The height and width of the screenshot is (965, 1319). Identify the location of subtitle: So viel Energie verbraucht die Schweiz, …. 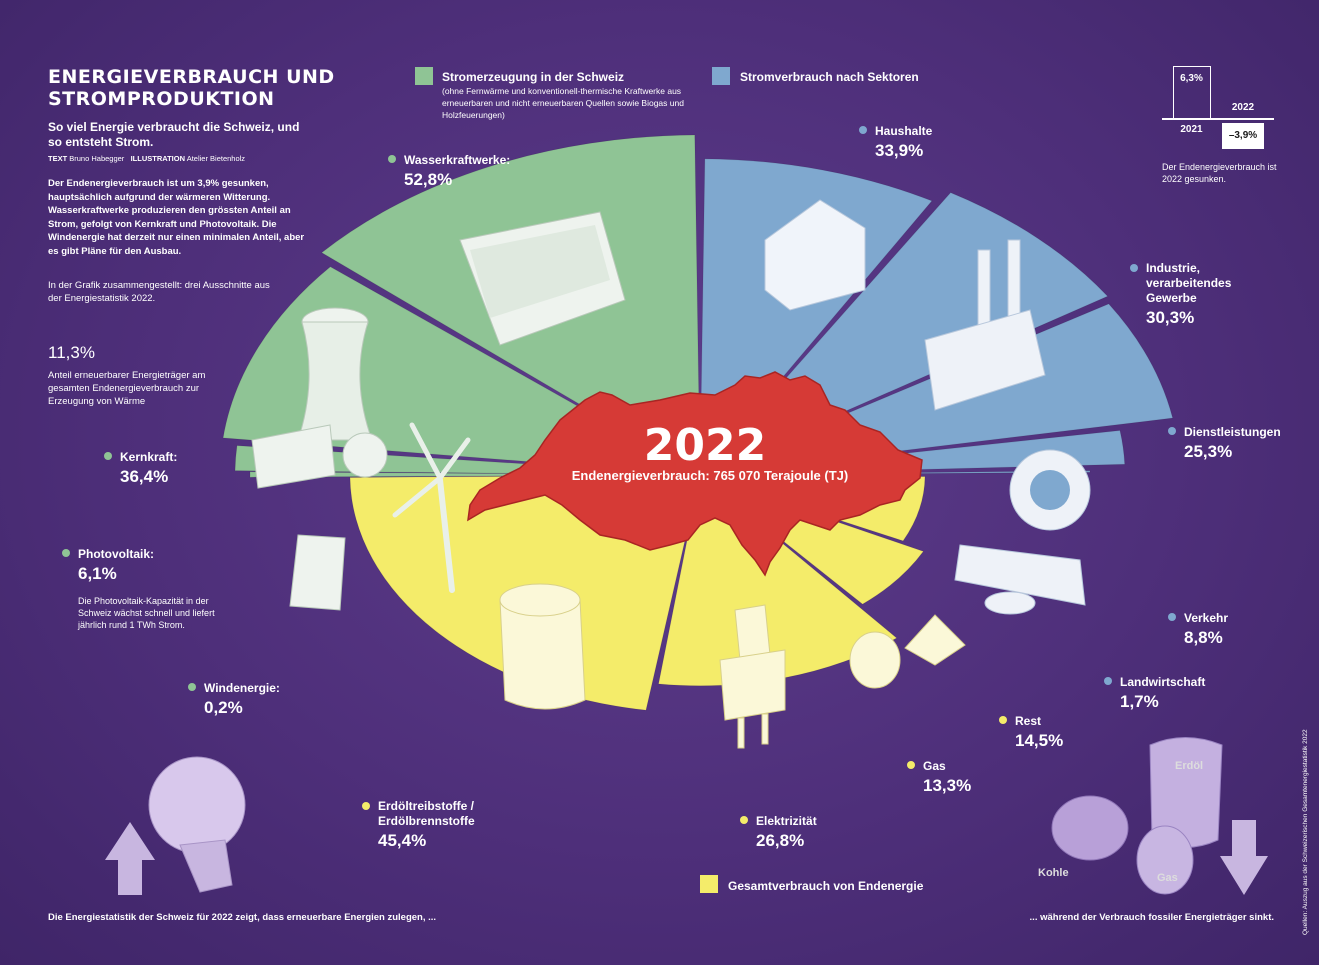
(174, 134).